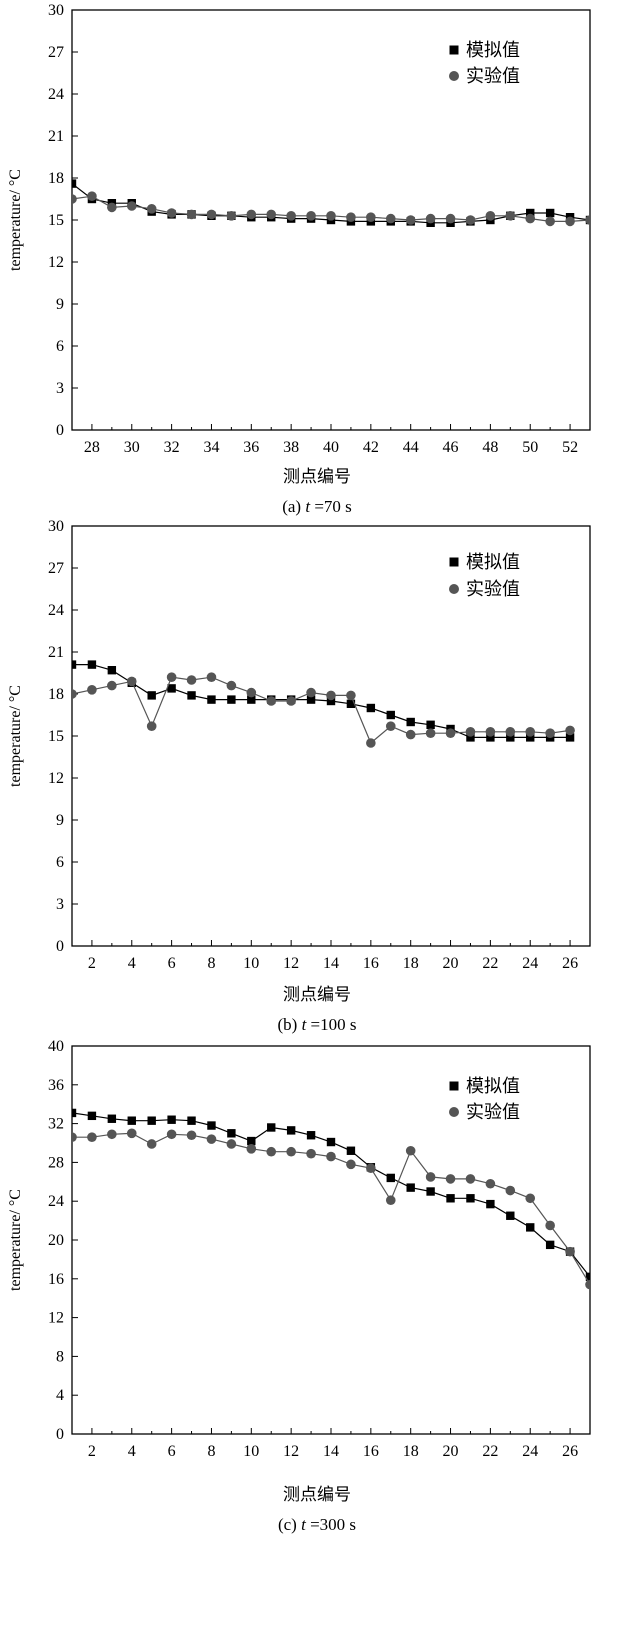  What do you see at coordinates (56, 1240) in the screenshot?
I see `y-tick-label: 20` at bounding box center [56, 1240].